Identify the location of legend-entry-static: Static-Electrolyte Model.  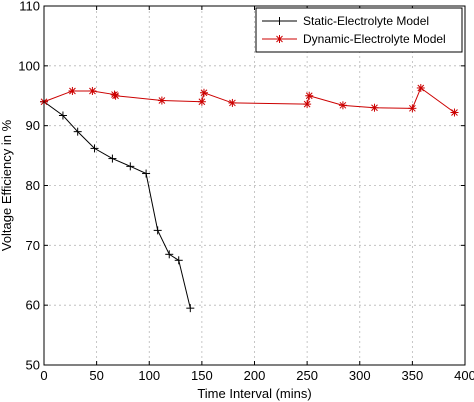
(345, 21).